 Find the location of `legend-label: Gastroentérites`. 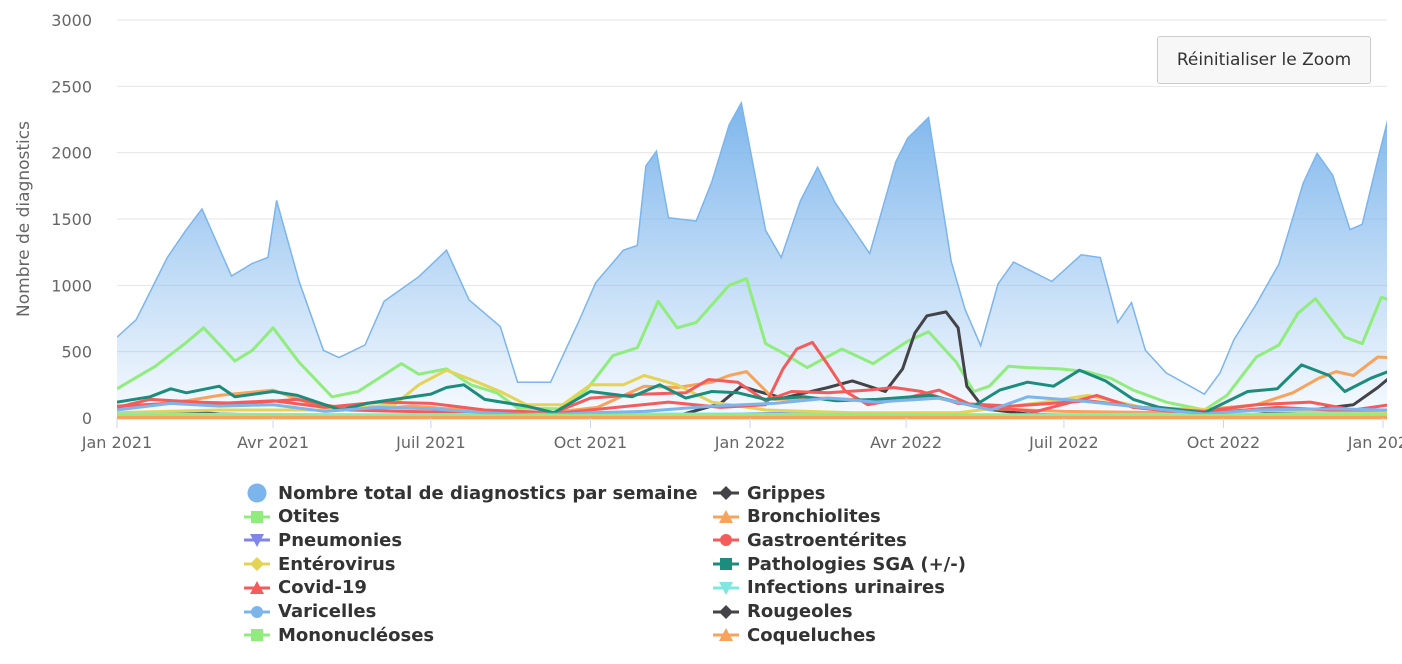

legend-label: Gastroentérites is located at coordinates (827, 540).